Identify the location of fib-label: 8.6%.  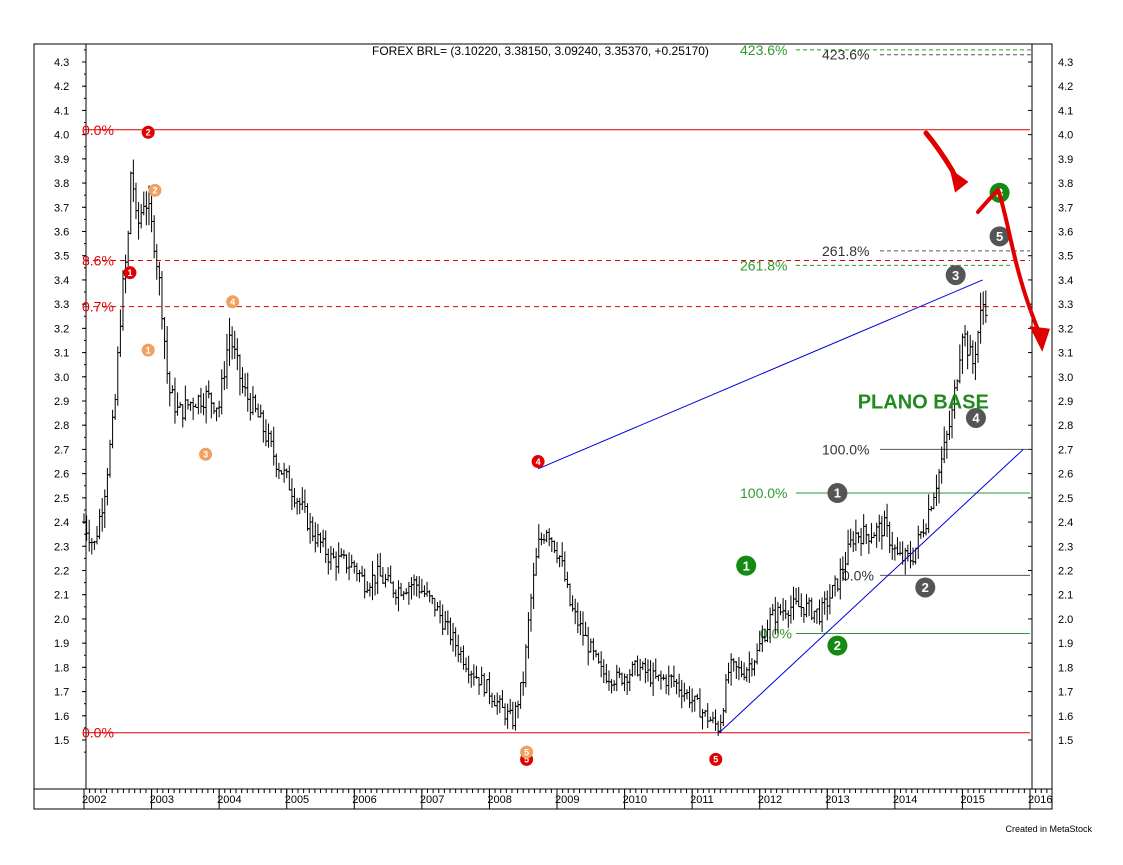
(98, 261).